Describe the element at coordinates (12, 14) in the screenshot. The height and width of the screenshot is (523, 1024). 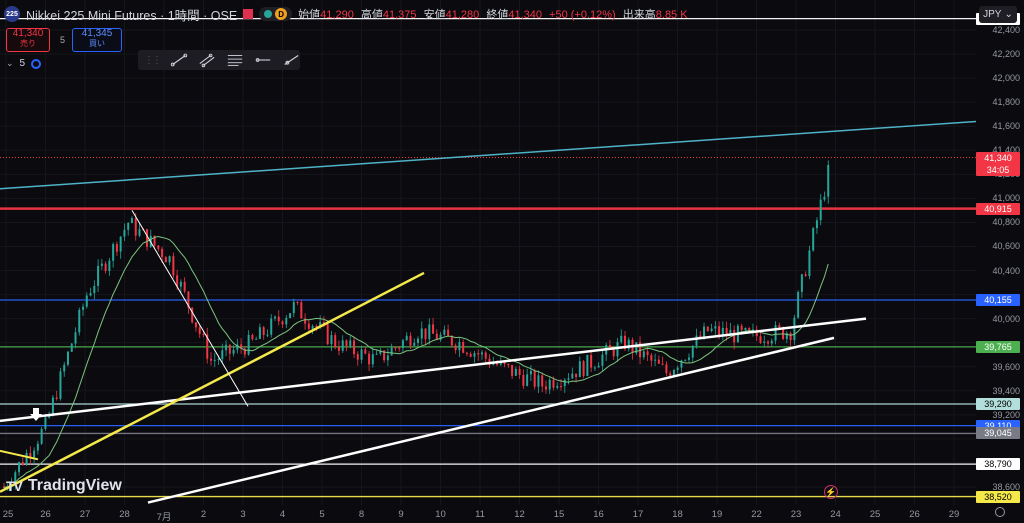
I see `symbol-logo-icon: 225` at that location.